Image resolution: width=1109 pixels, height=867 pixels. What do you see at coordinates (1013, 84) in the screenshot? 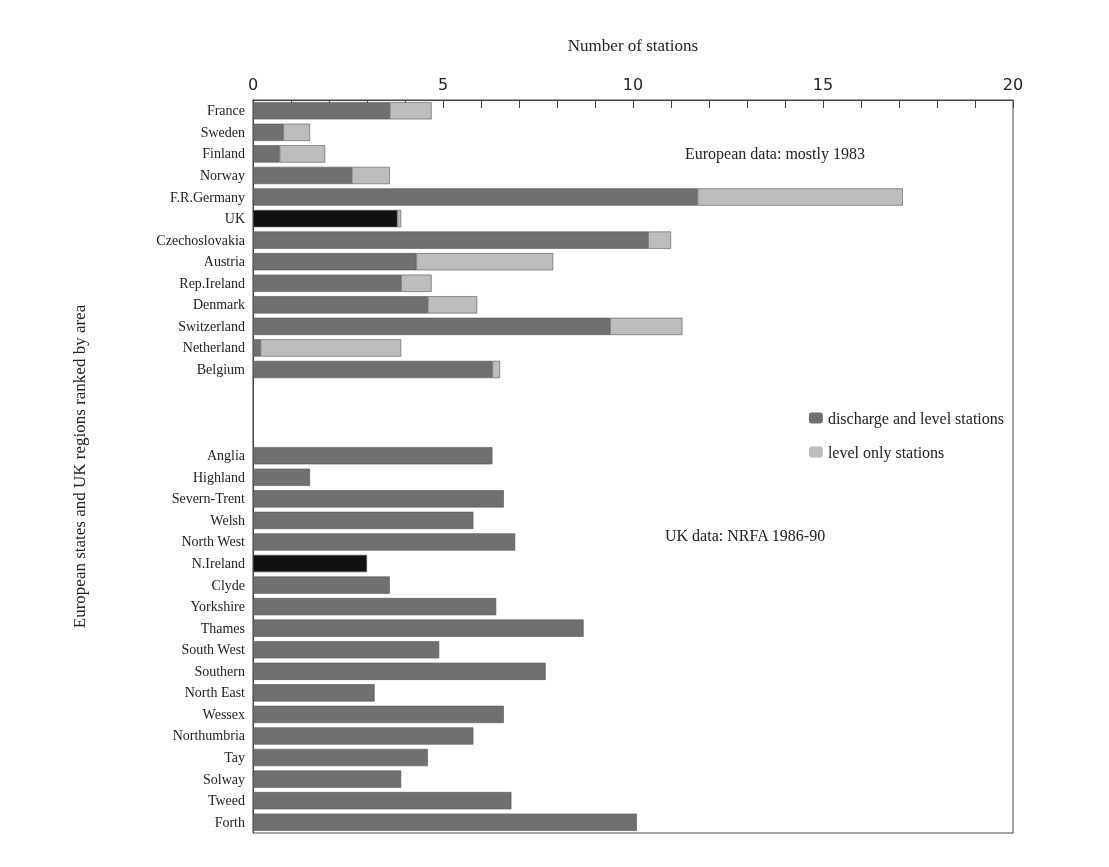
I see `x-tick-label: 20` at bounding box center [1013, 84].